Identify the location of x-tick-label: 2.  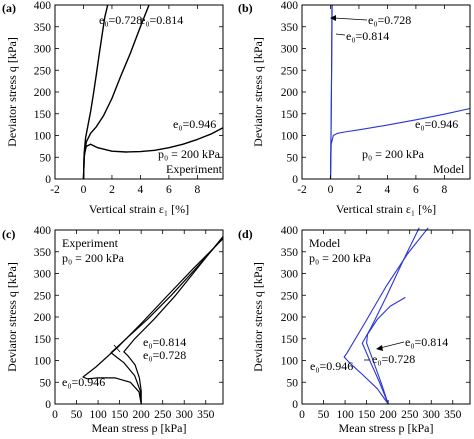
(359, 190).